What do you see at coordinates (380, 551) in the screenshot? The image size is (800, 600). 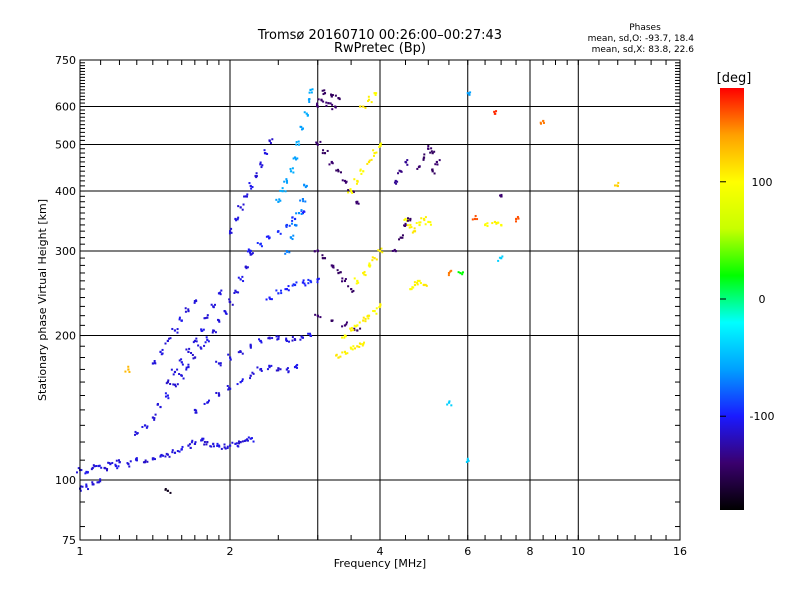 I see `x-tick-label: 4` at bounding box center [380, 551].